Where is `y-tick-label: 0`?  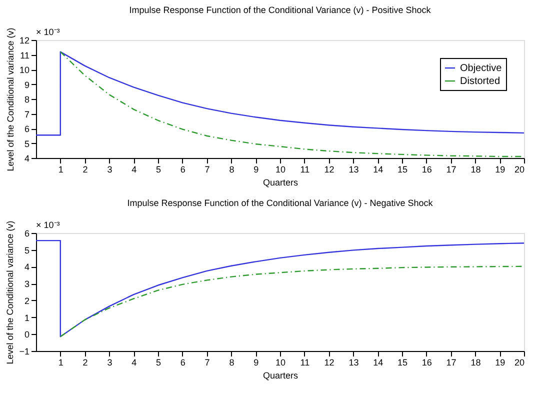
y-tick-label: 0 is located at coordinates (27, 335).